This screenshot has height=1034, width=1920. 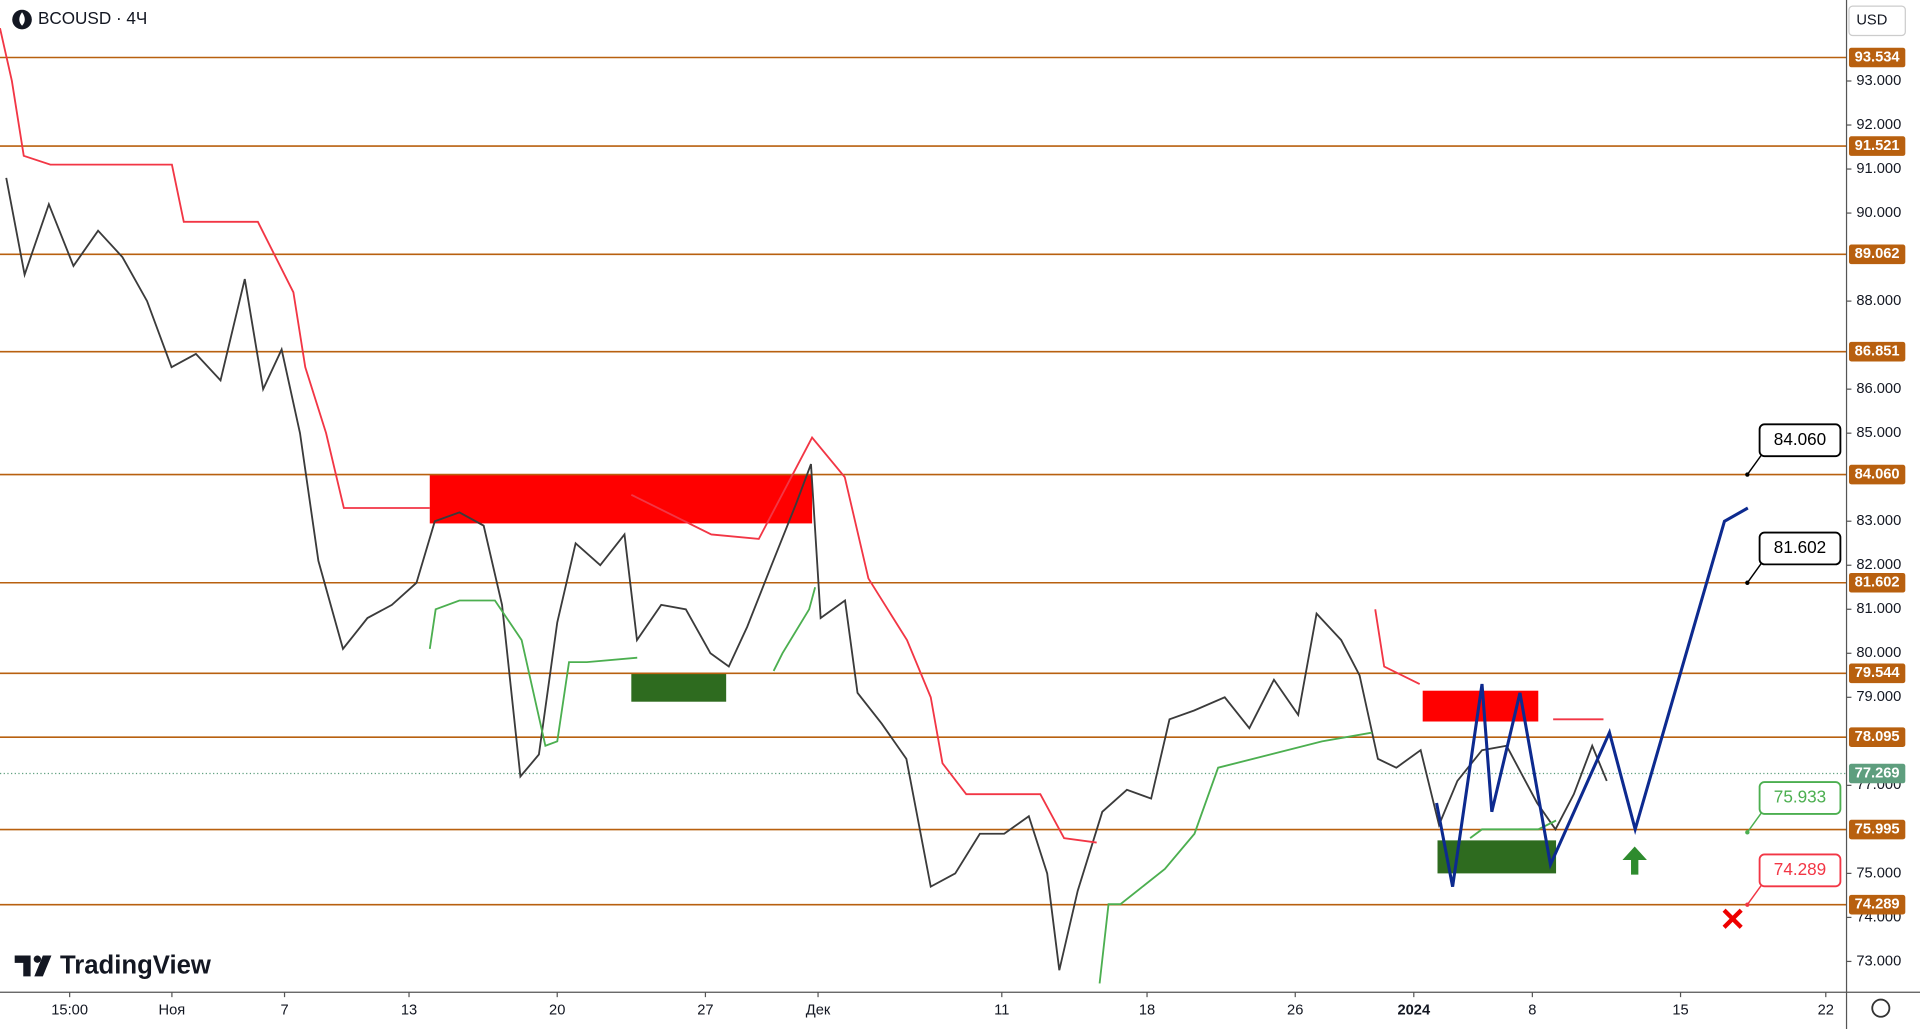 What do you see at coordinates (37, 959) in the screenshot?
I see `brand-icon-dot` at bounding box center [37, 959].